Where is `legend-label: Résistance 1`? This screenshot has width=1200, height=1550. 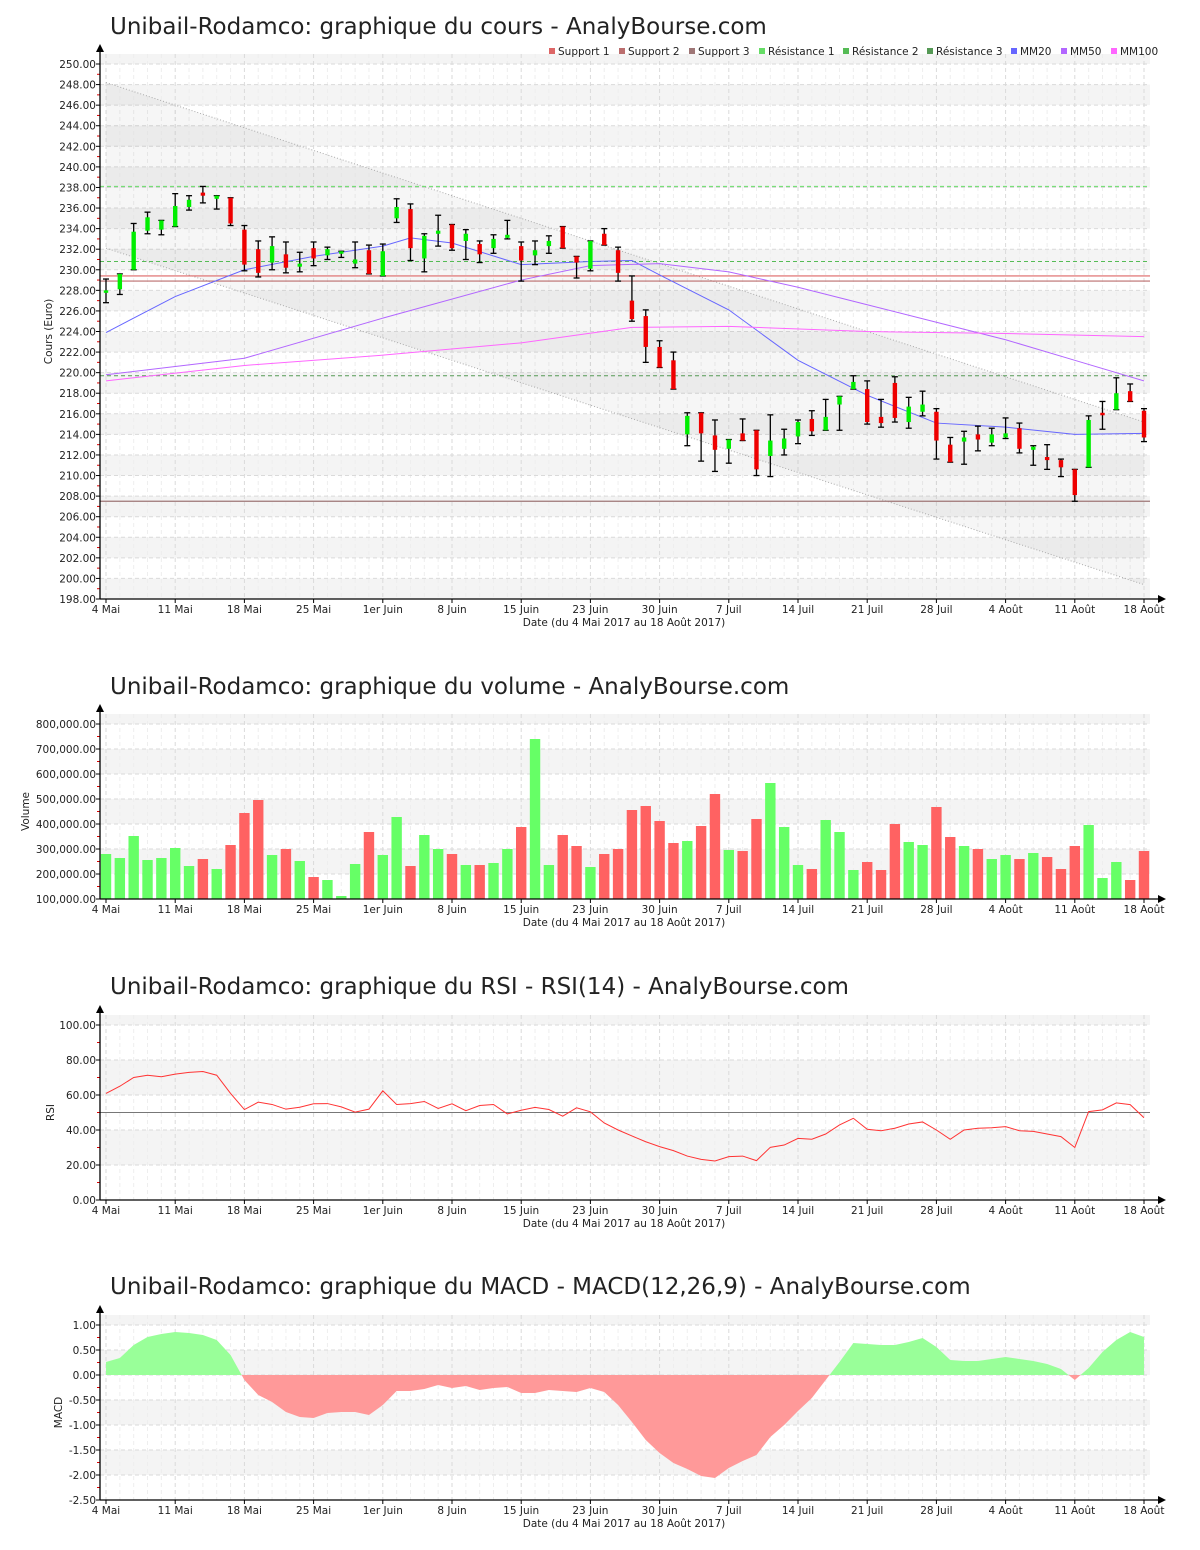
legend-label: Résistance 1 is located at coordinates (801, 52).